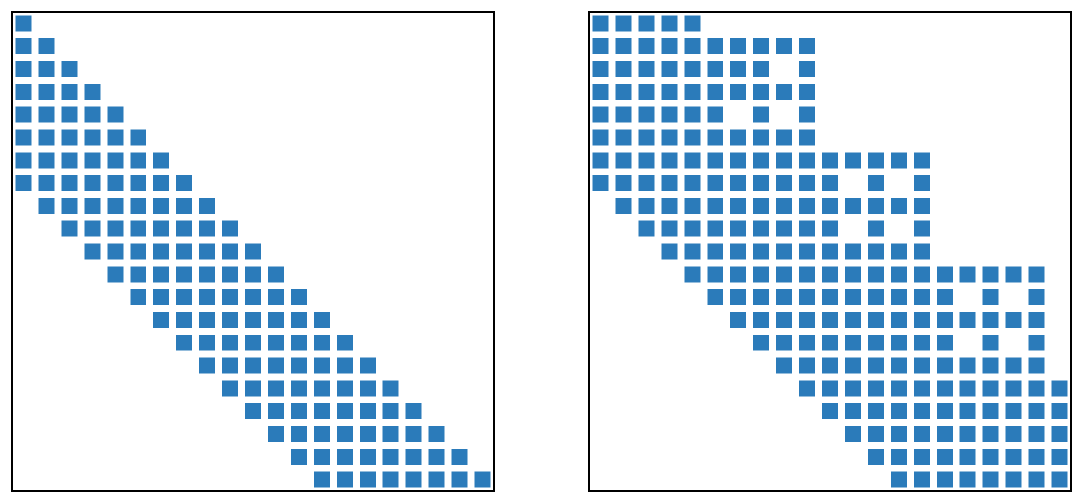  What do you see at coordinates (807, 205) in the screenshot?
I see `matrix-entry-r8-c9` at bounding box center [807, 205].